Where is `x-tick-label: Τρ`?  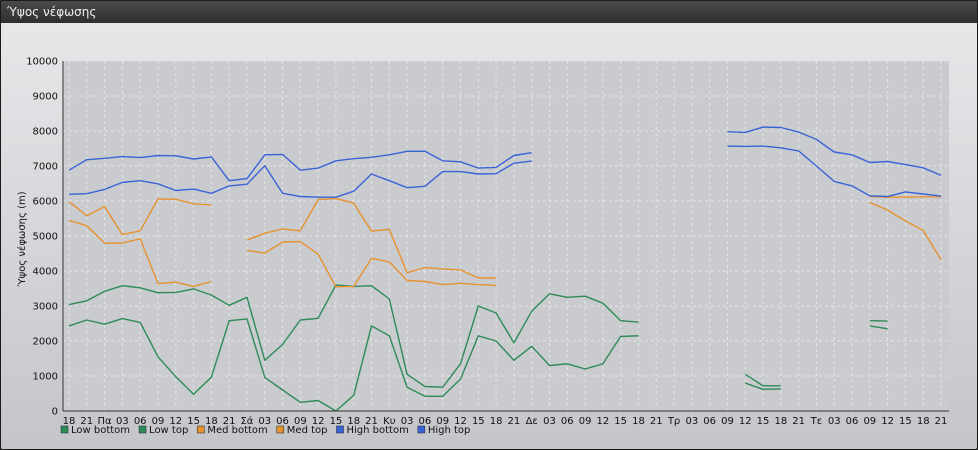
x-tick-label: Τρ is located at coordinates (673, 421).